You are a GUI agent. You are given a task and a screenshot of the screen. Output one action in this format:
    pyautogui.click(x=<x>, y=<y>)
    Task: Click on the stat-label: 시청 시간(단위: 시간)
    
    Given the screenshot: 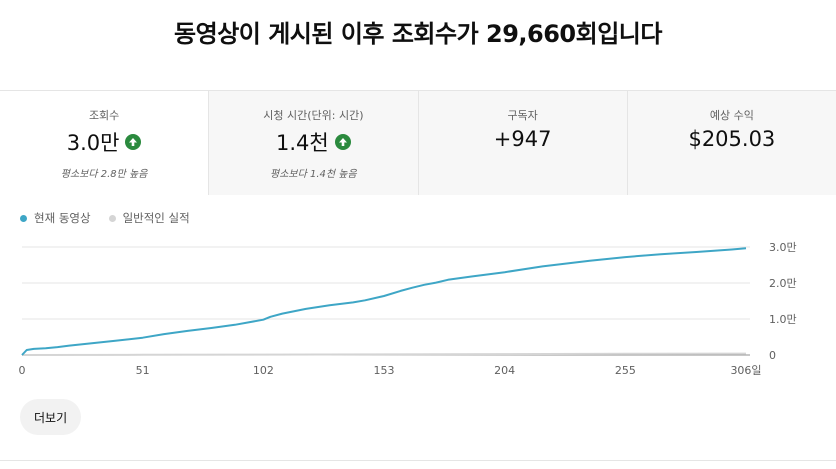 What is the action you would take?
    pyautogui.click(x=313, y=115)
    